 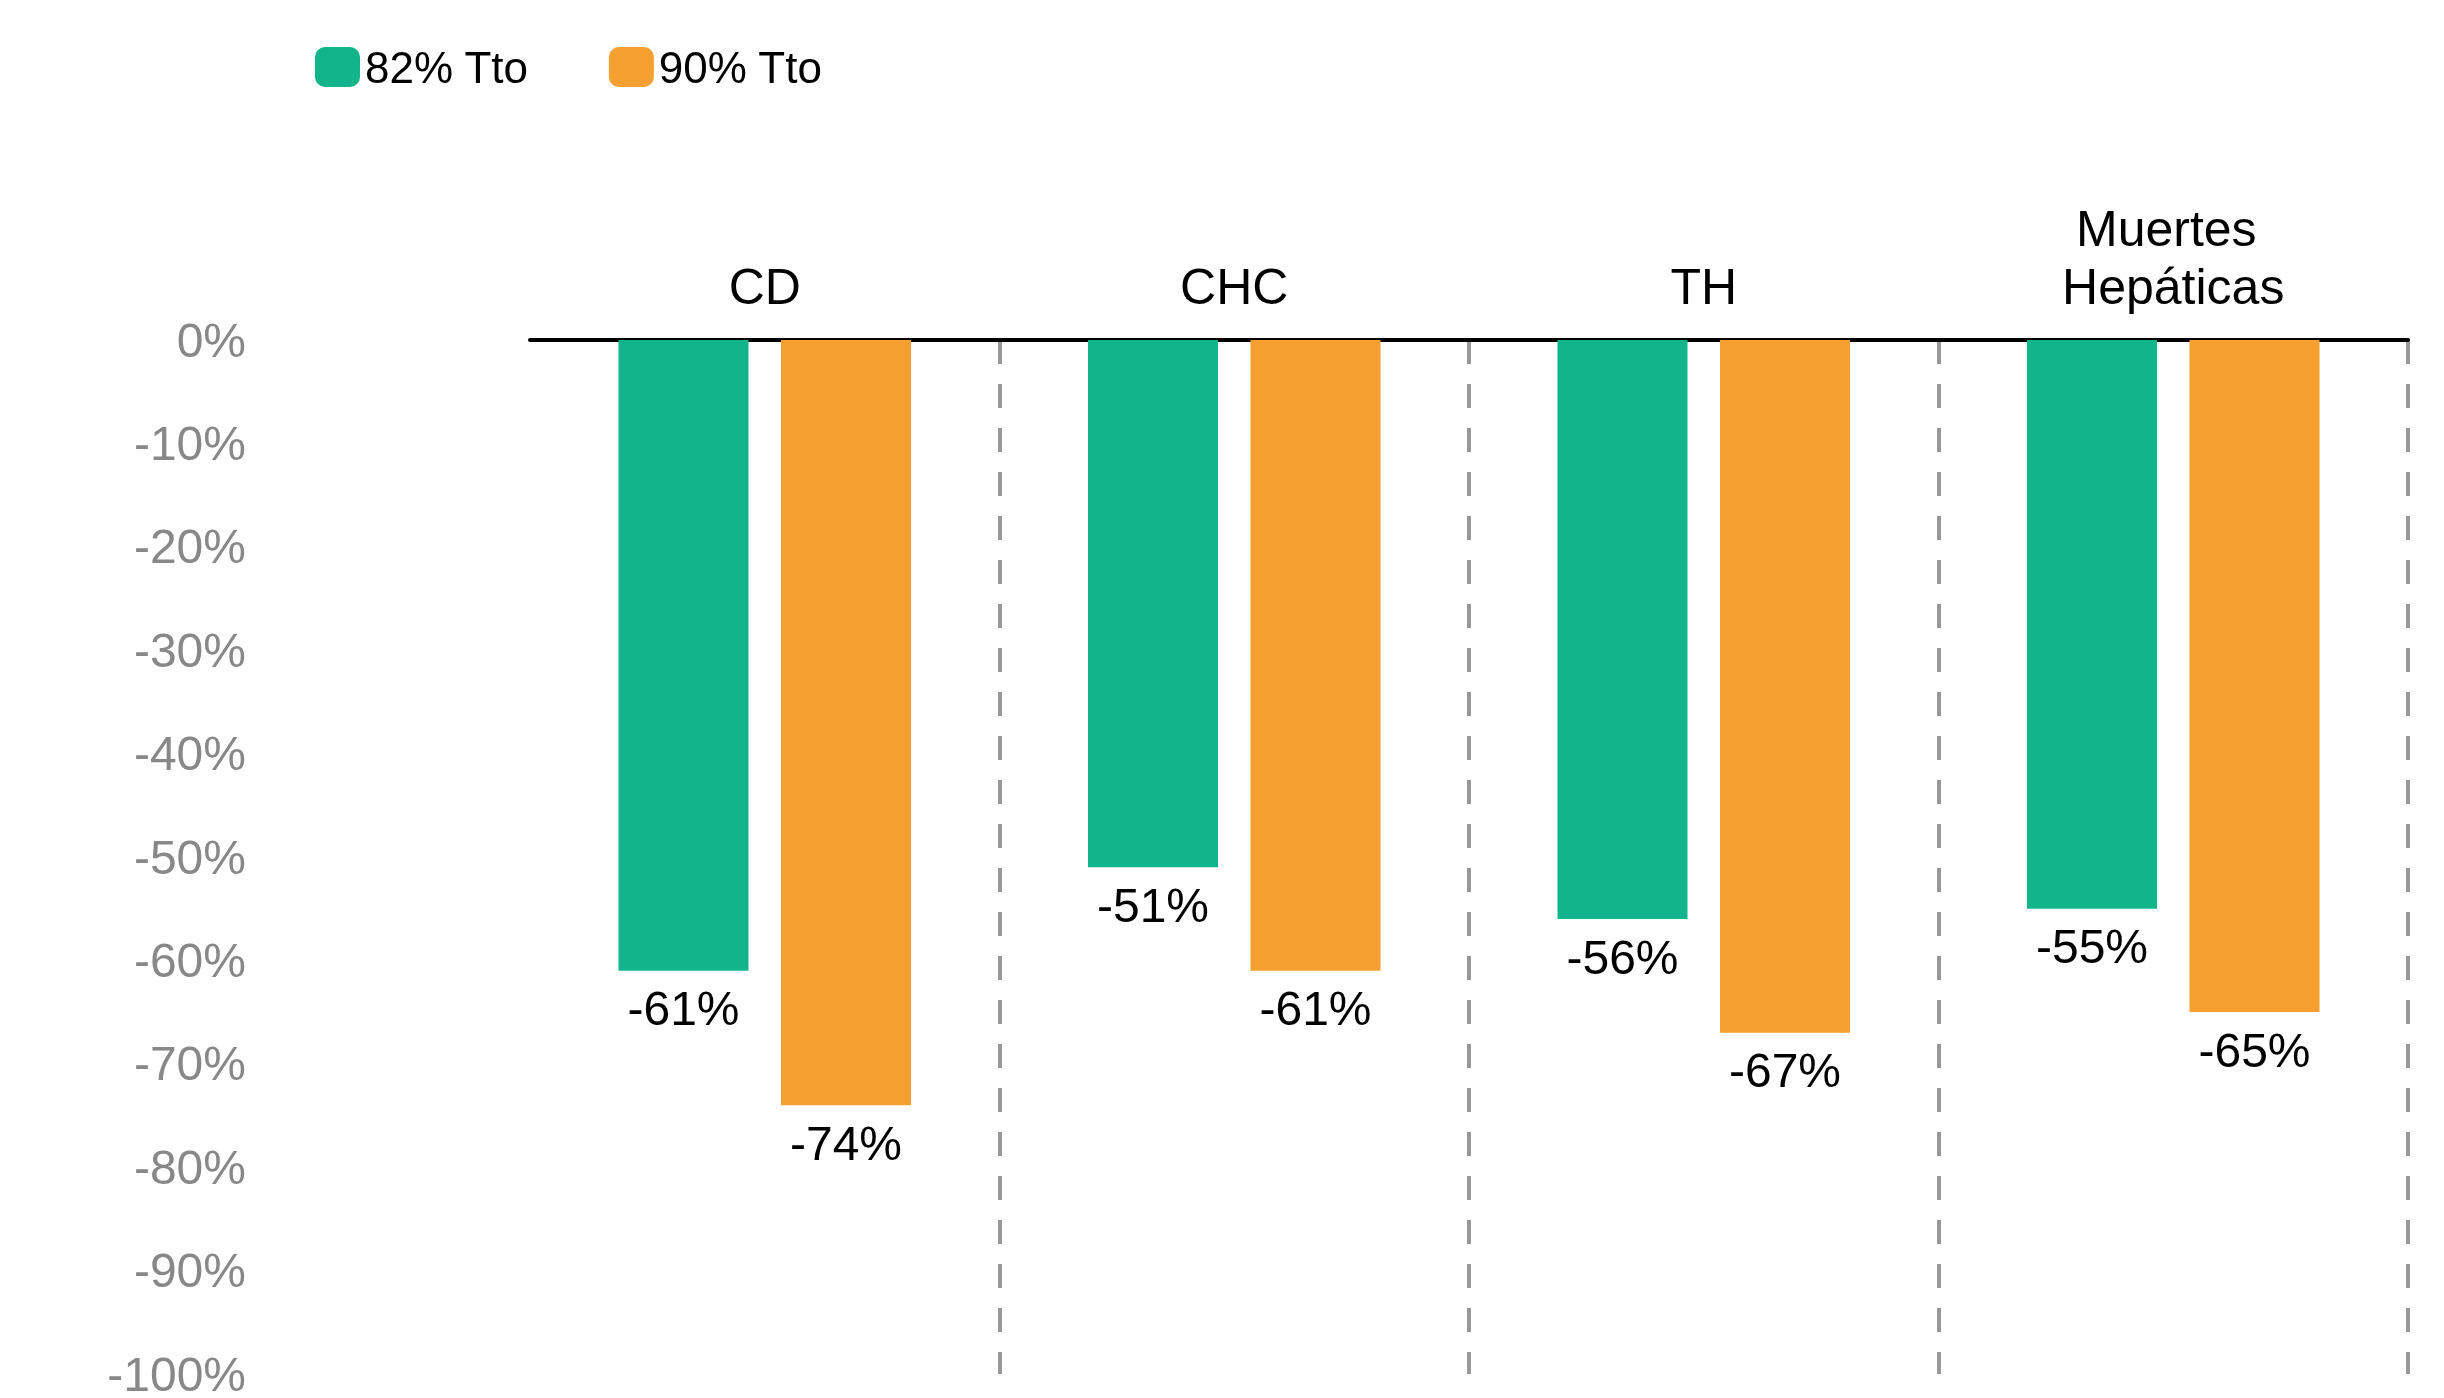 What do you see at coordinates (740, 67) in the screenshot?
I see `legend-label: 90% Tto` at bounding box center [740, 67].